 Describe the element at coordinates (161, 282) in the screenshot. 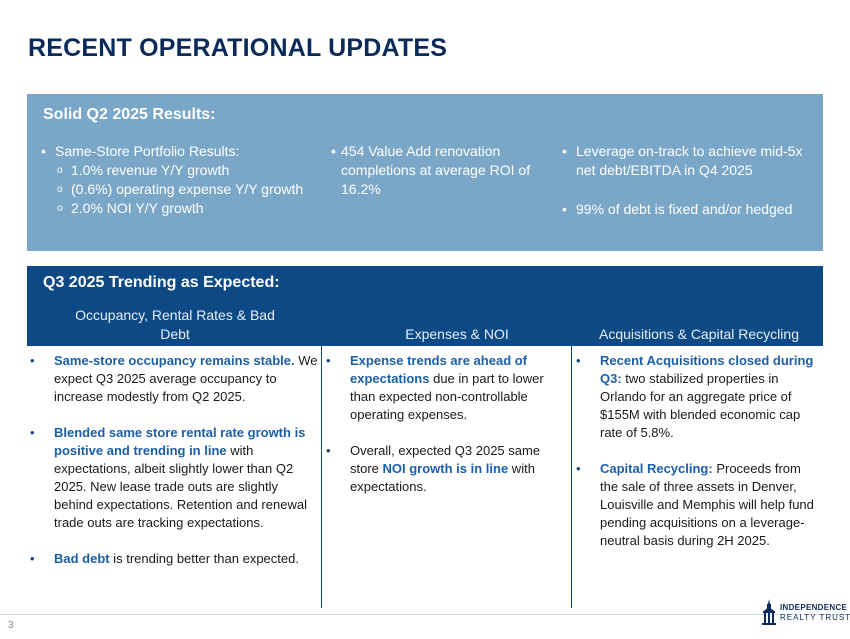

I see `q3-heading: Q3 2025 Trending as Expected:` at that location.